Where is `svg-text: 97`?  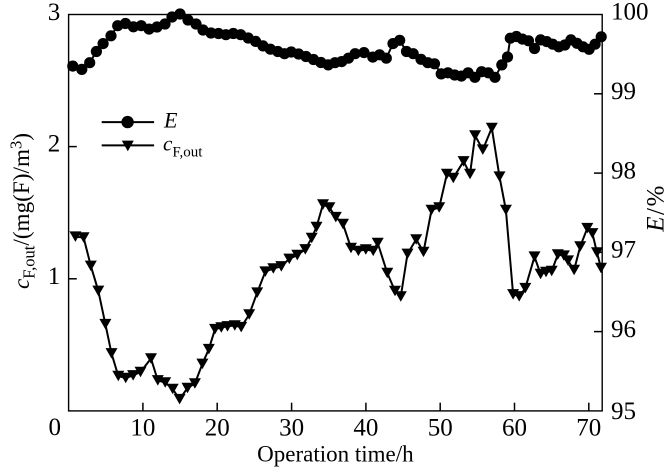 svg-text: 97 is located at coordinates (623, 250).